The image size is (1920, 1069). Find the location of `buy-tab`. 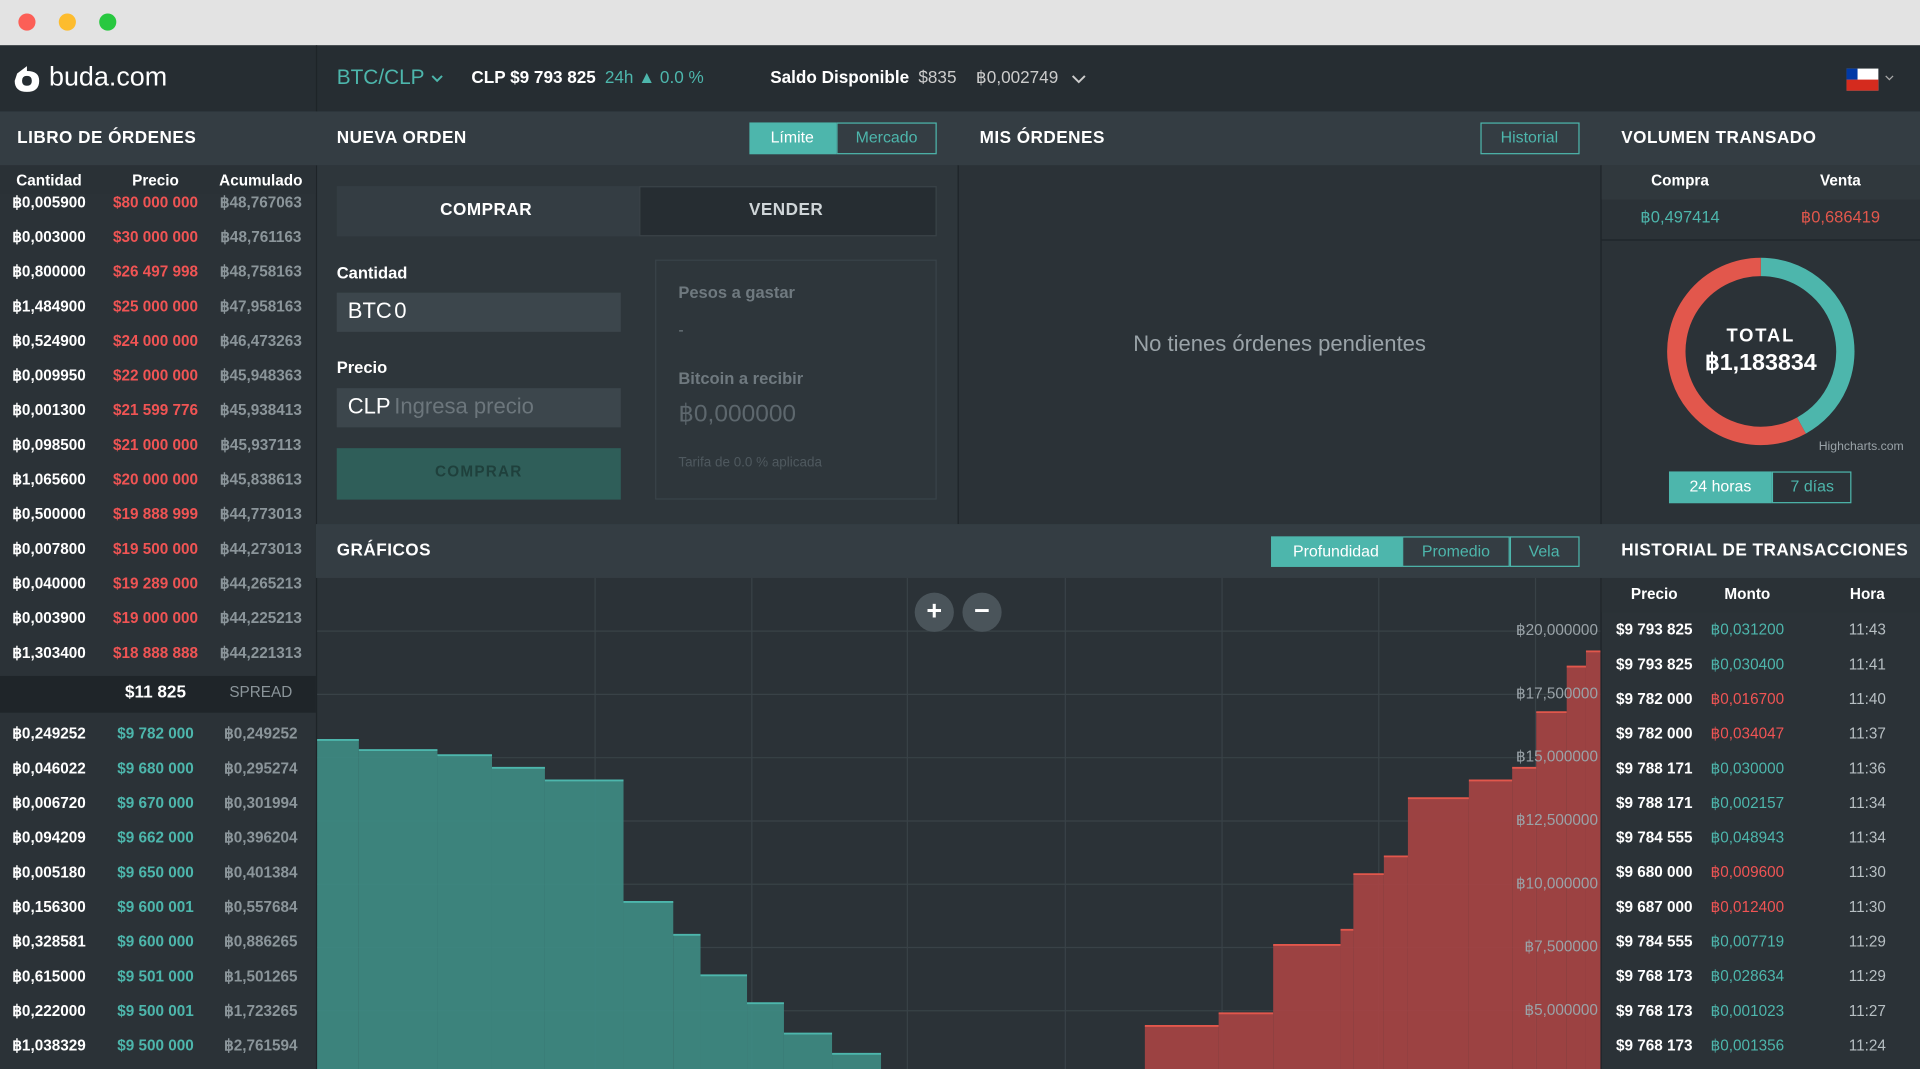

buy-tab is located at coordinates (488, 211).